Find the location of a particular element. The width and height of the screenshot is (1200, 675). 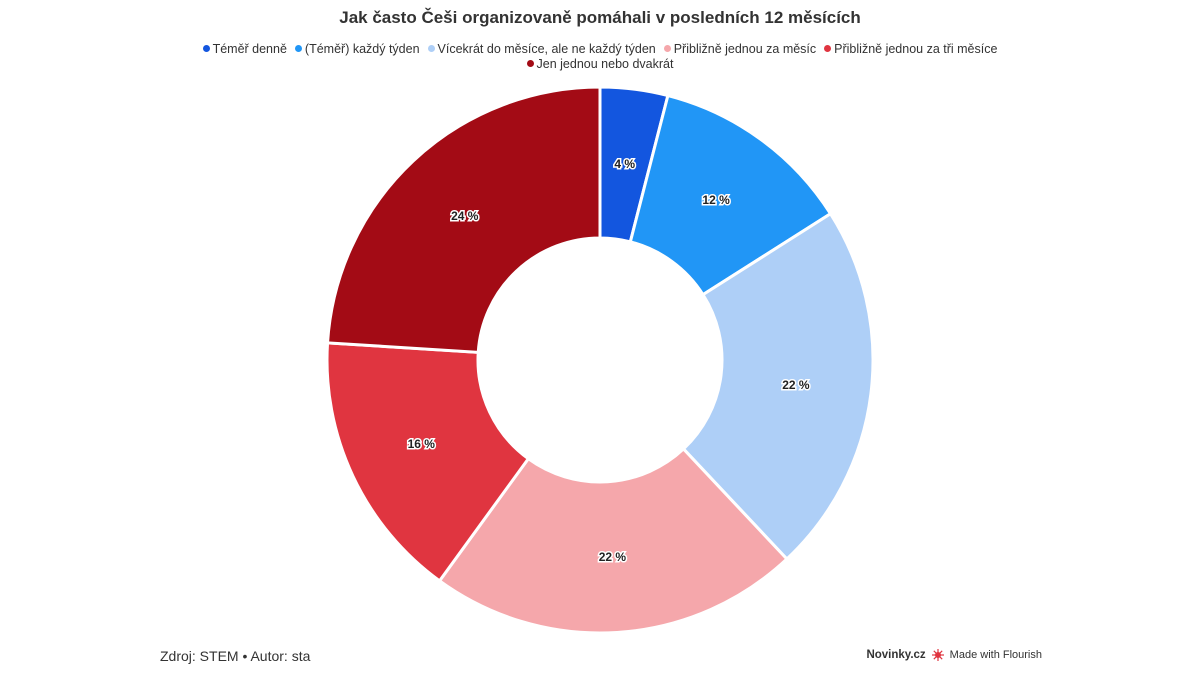

legend-item: Přibližně jednou za měsíc is located at coordinates (740, 49).